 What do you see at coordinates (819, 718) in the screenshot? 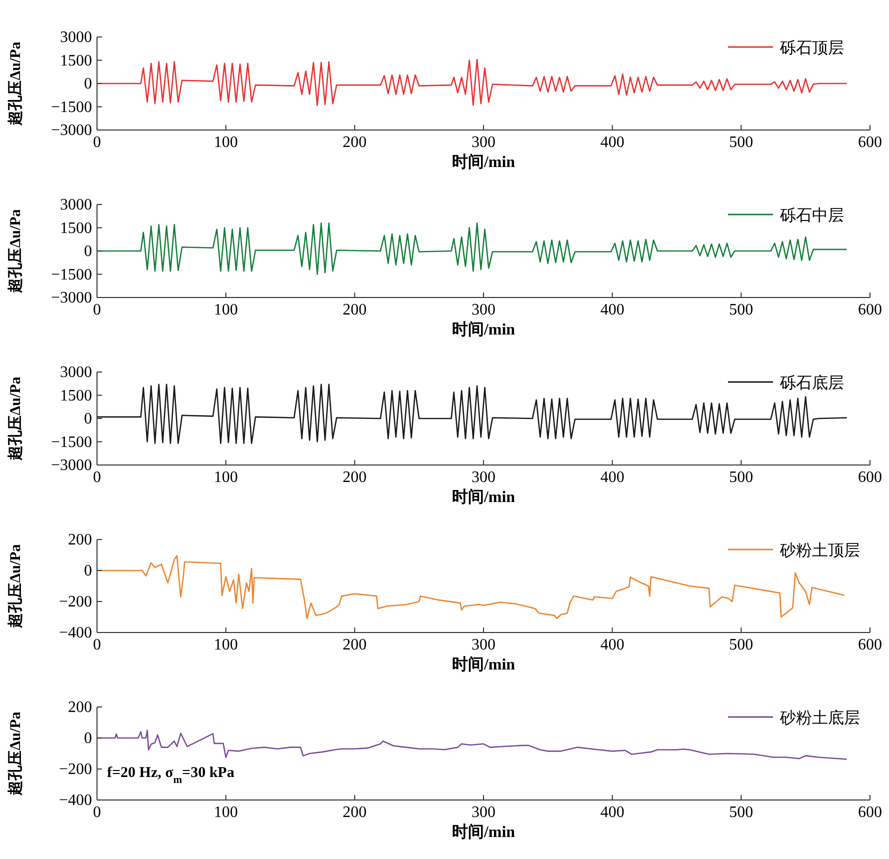
I see `legend-label: 砂粉土底层` at bounding box center [819, 718].